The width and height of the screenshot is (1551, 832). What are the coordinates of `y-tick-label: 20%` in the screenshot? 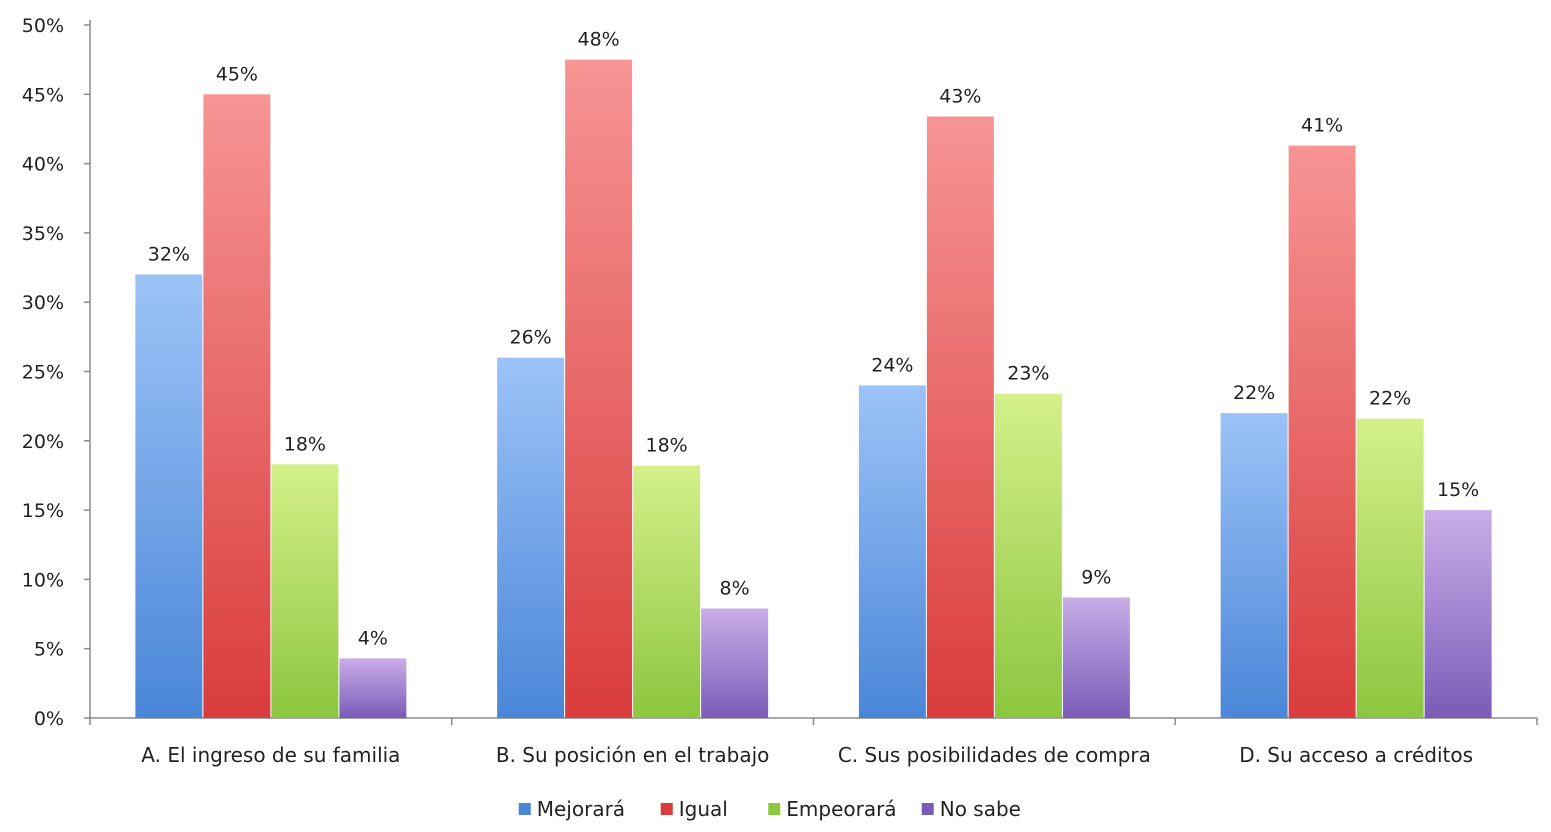 It's located at (43, 442).